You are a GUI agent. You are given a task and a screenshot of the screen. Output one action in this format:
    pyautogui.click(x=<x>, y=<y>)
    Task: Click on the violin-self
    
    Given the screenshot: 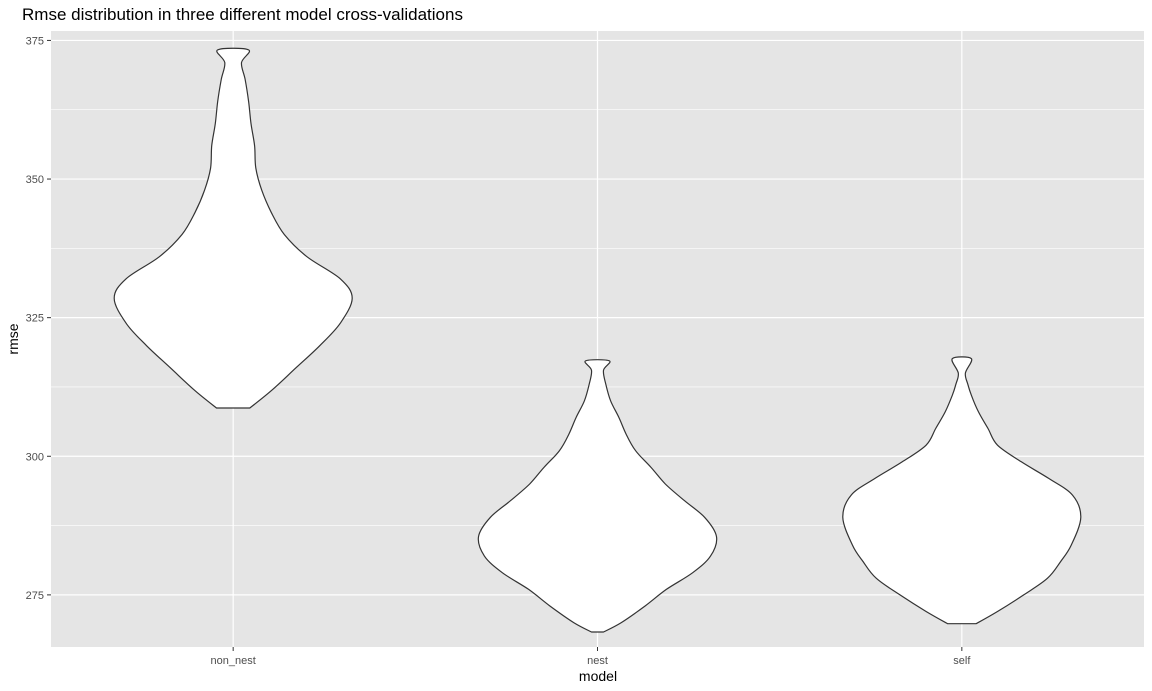 What is the action you would take?
    pyautogui.click(x=962, y=490)
    